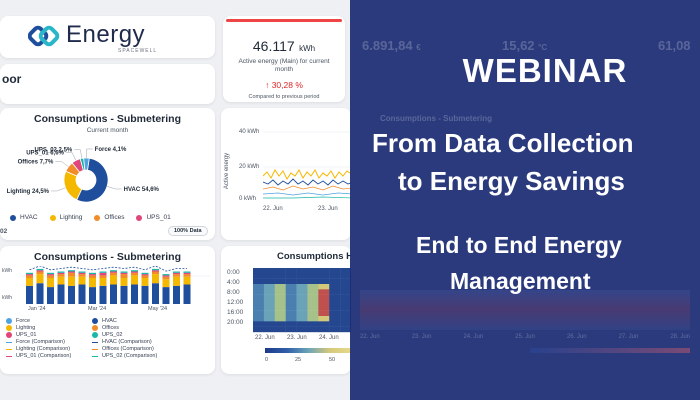 Image resolution: width=700 pixels, height=400 pixels. What do you see at coordinates (142, 356) in the screenshot?
I see `bar-legend-item: UPS_02 (Comparison)` at bounding box center [142, 356].